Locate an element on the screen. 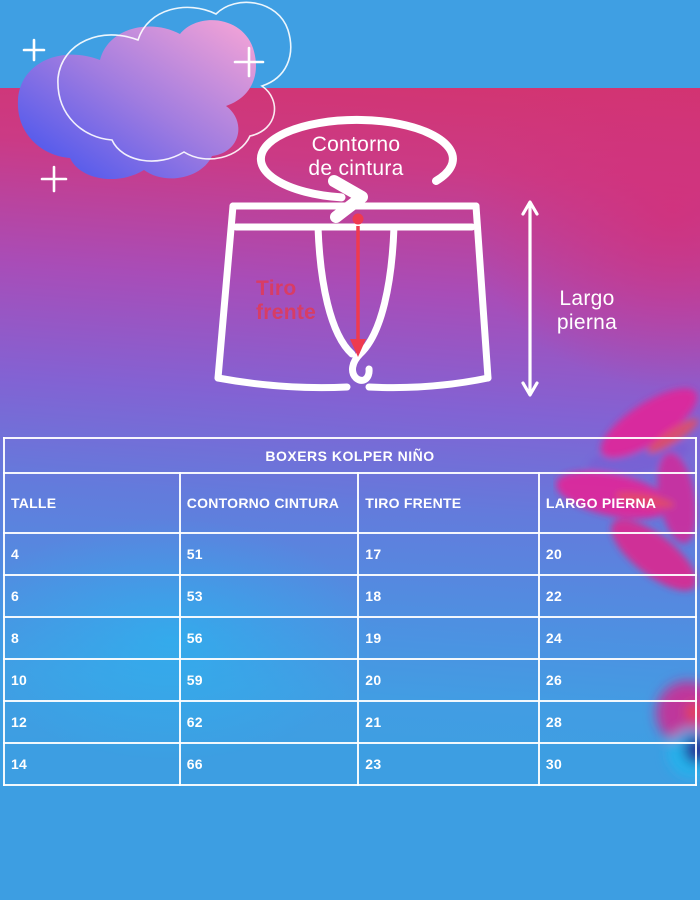 This screenshot has width=700, height=900. table-row: 6 53 18 22 is located at coordinates (350, 596).